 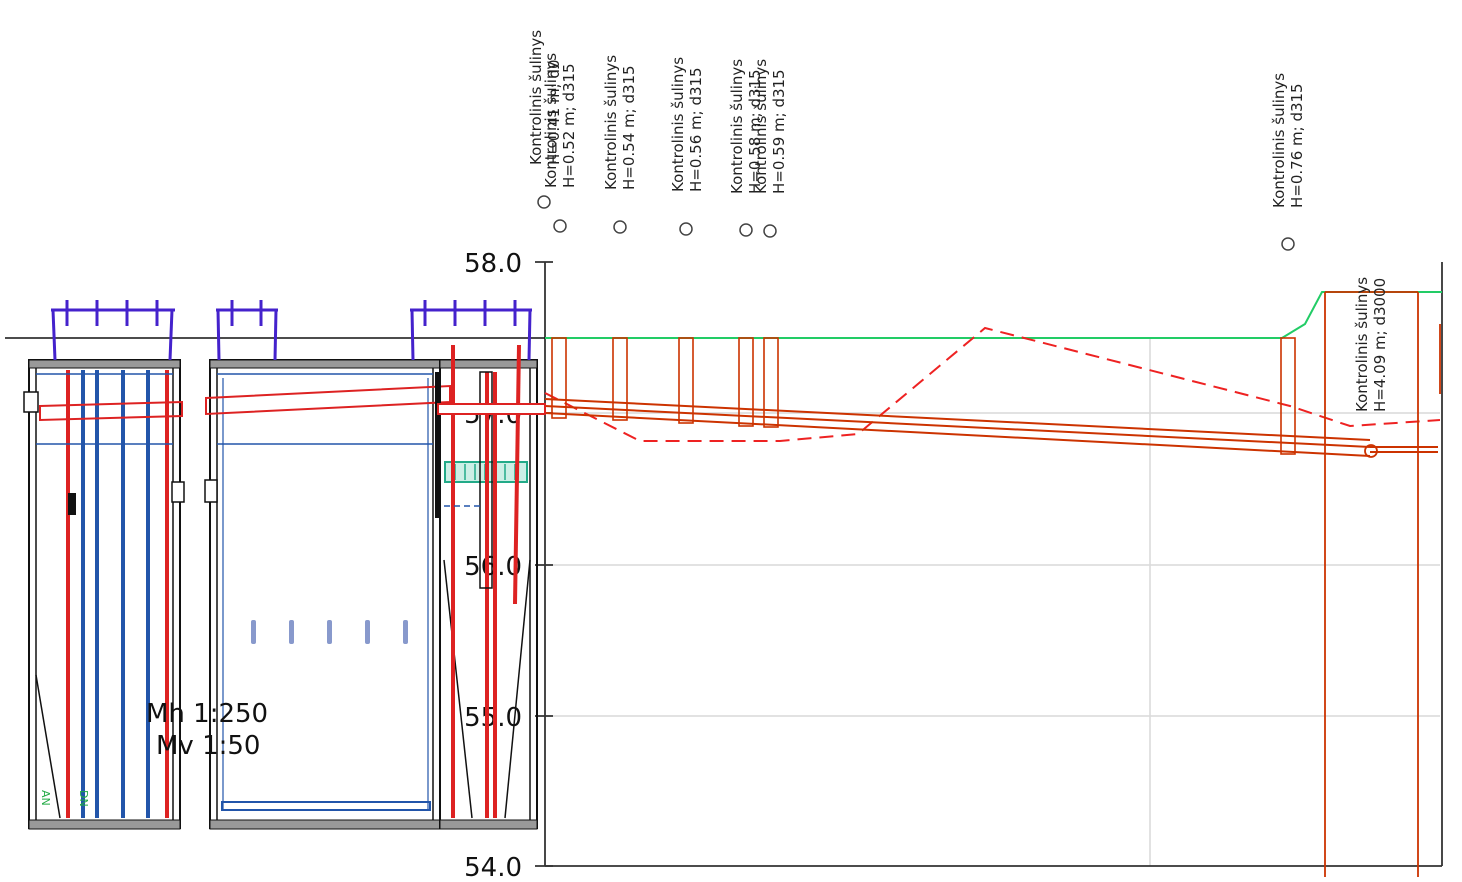 I want to click on tank-3-brace-left, so click(x=458, y=689).